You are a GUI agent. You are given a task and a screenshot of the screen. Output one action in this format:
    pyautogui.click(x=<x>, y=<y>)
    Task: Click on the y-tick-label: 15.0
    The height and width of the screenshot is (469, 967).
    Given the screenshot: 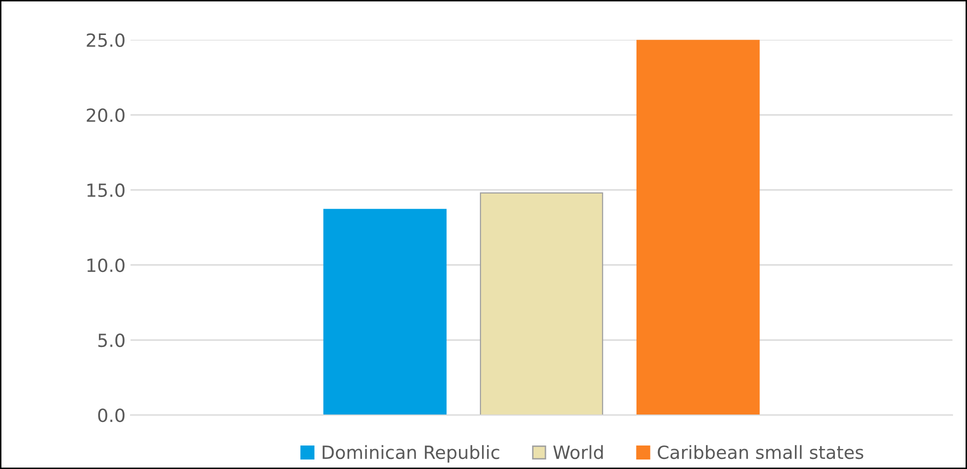 What is the action you would take?
    pyautogui.click(x=105, y=190)
    